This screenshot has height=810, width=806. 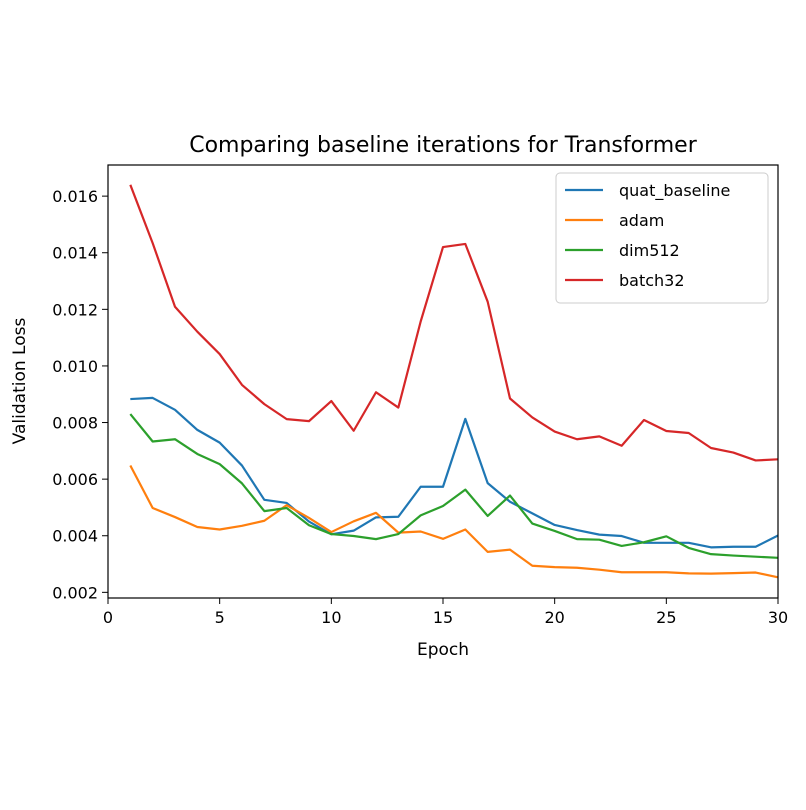 I want to click on x-tick-label: 0, so click(x=108, y=617).